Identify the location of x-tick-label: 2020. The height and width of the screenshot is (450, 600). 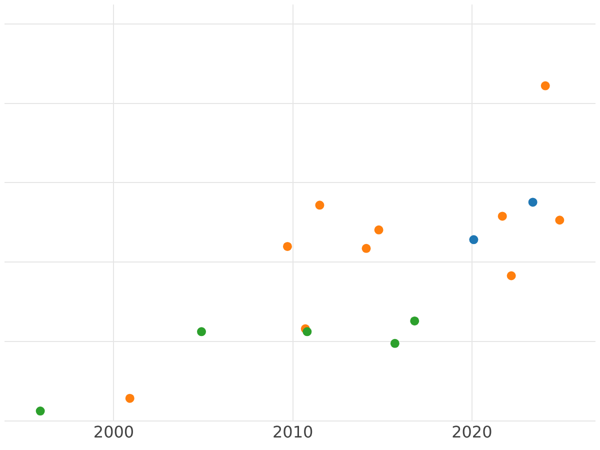
(472, 432).